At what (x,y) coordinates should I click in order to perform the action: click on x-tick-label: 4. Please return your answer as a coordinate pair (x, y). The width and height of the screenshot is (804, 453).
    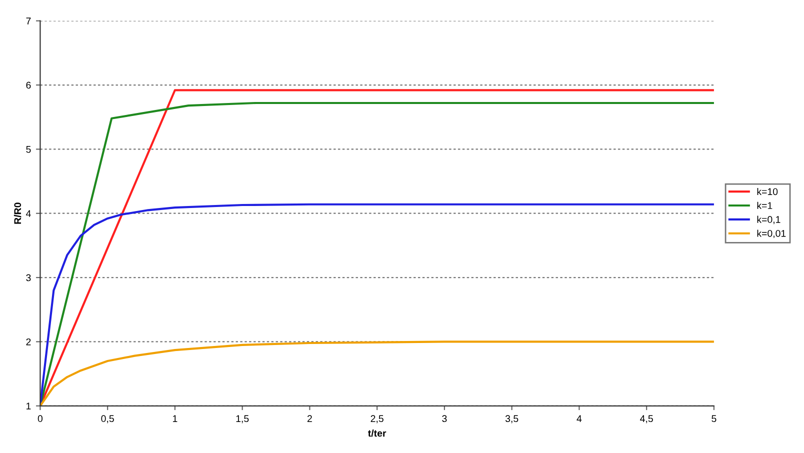
    Looking at the image, I should click on (579, 418).